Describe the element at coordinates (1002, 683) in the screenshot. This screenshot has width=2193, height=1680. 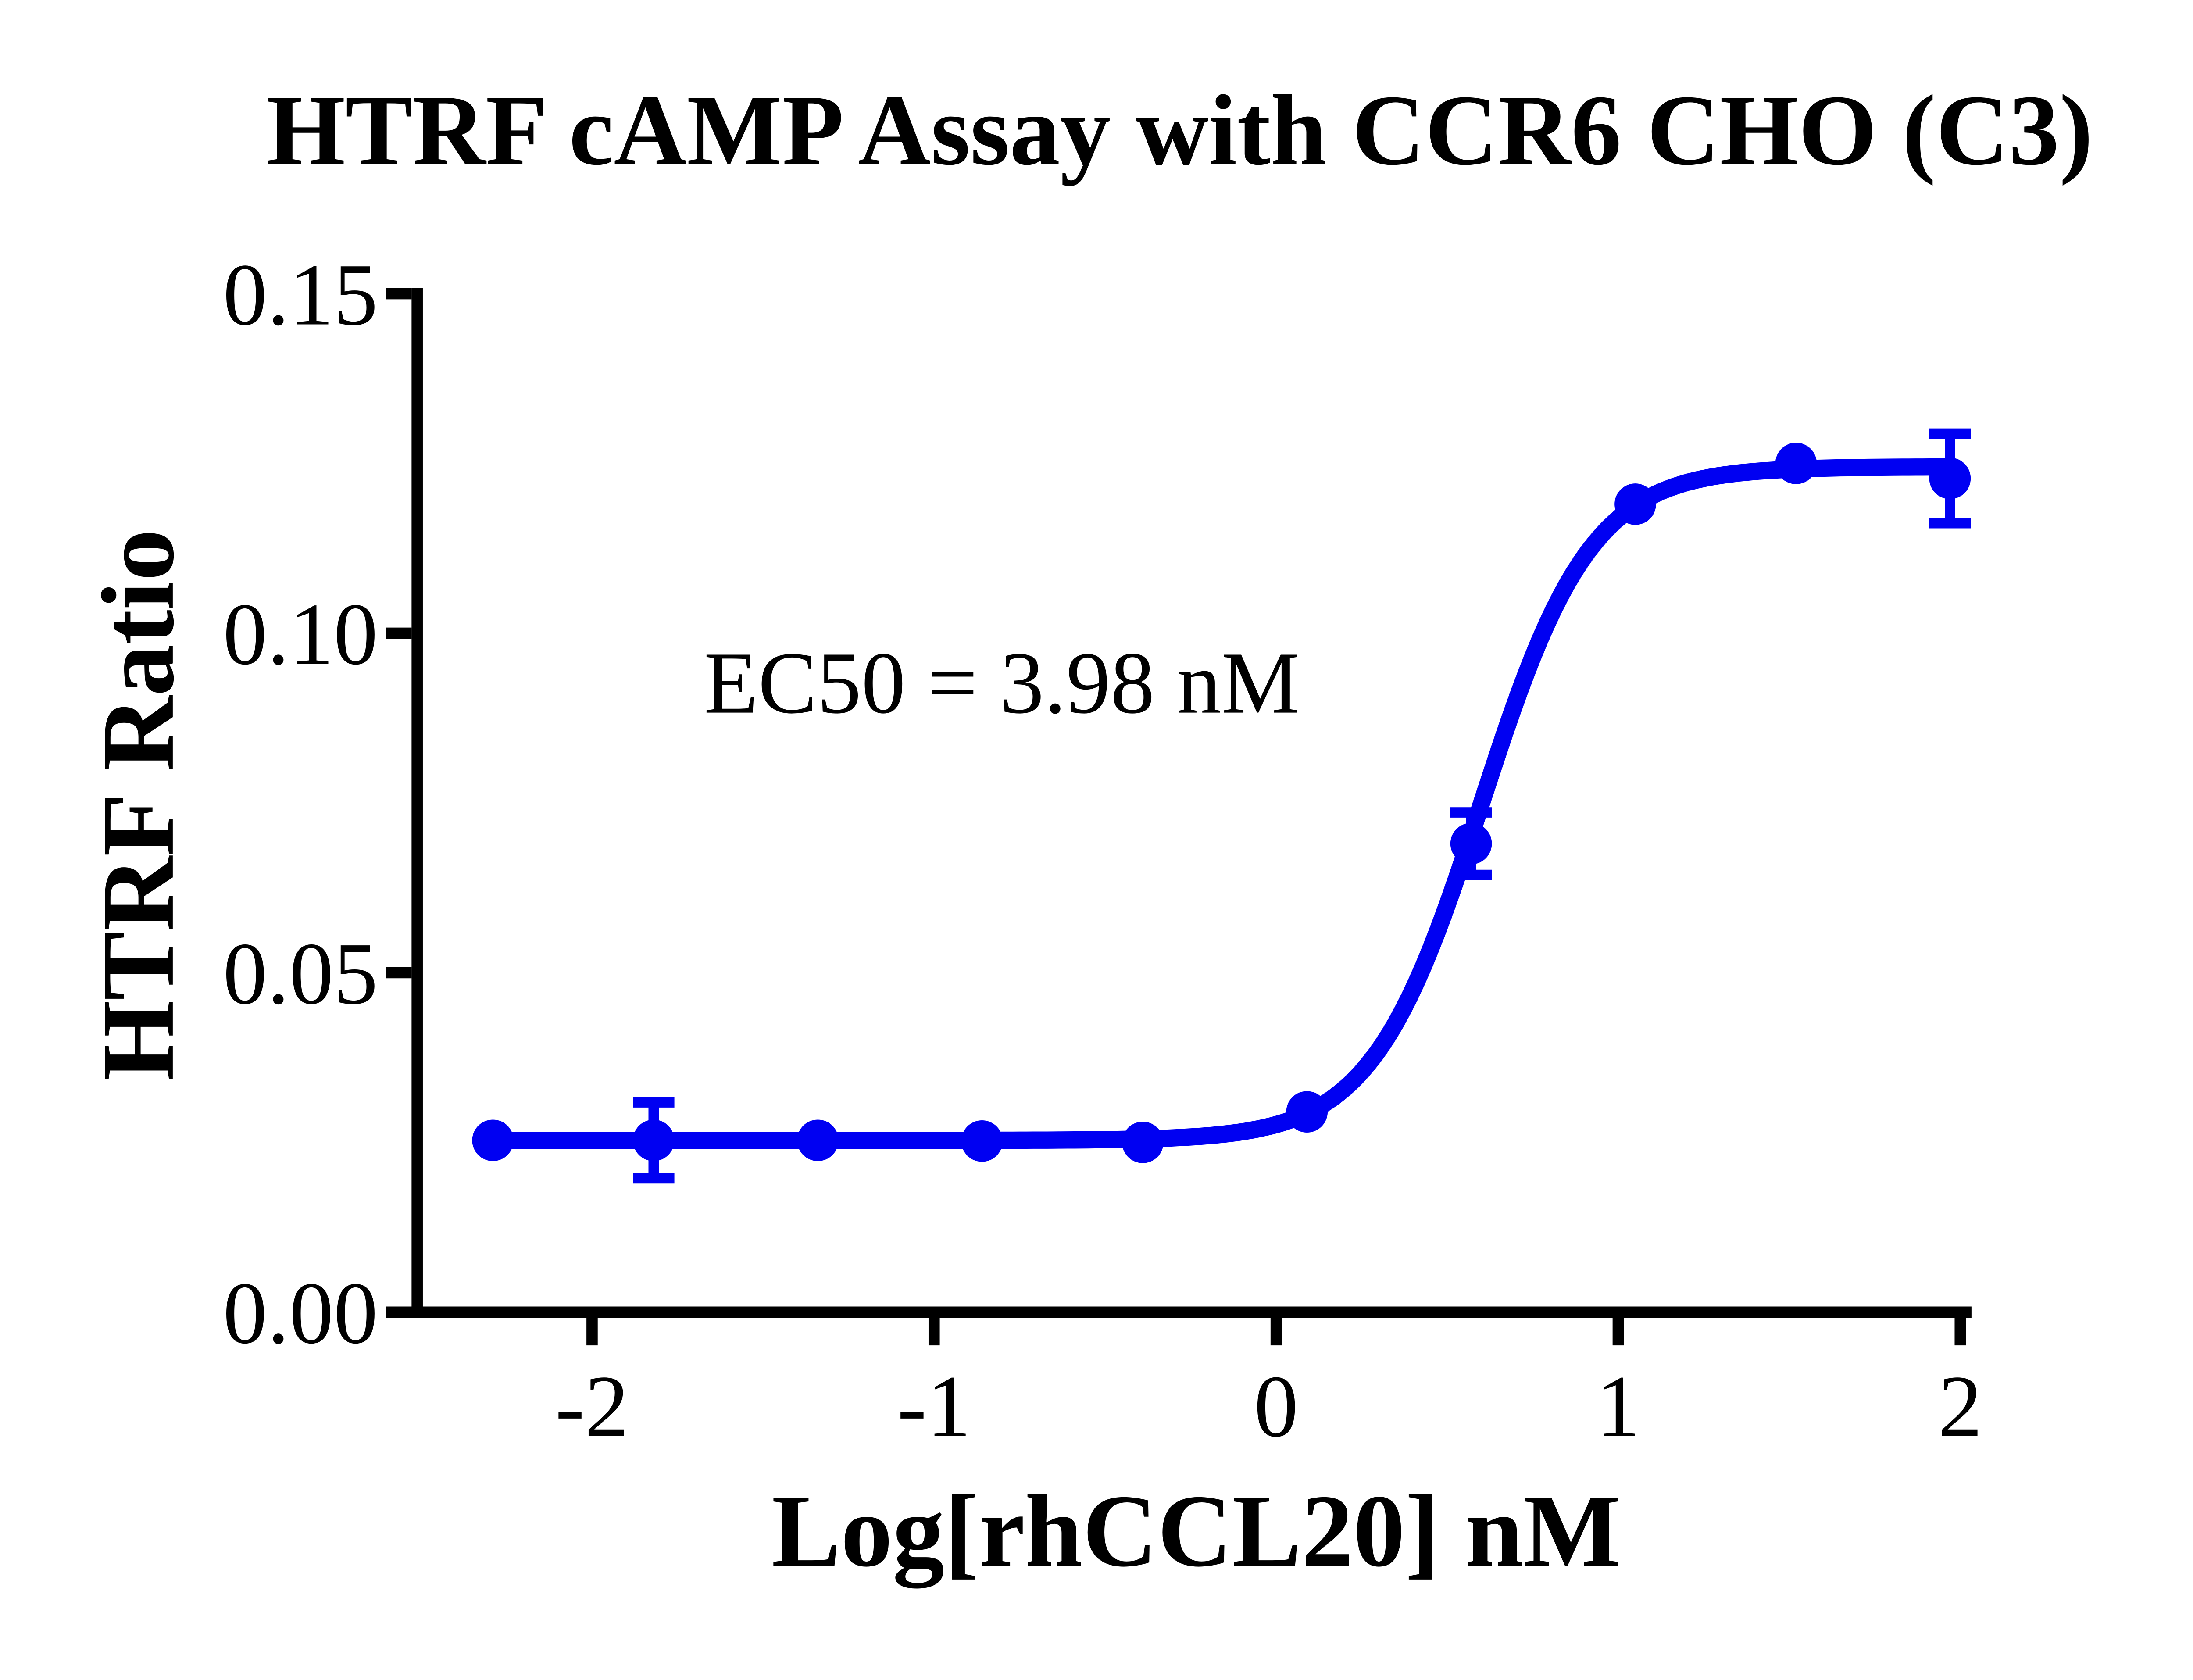
I see `ec50-annotation: EC50 = 3.98 nM` at that location.